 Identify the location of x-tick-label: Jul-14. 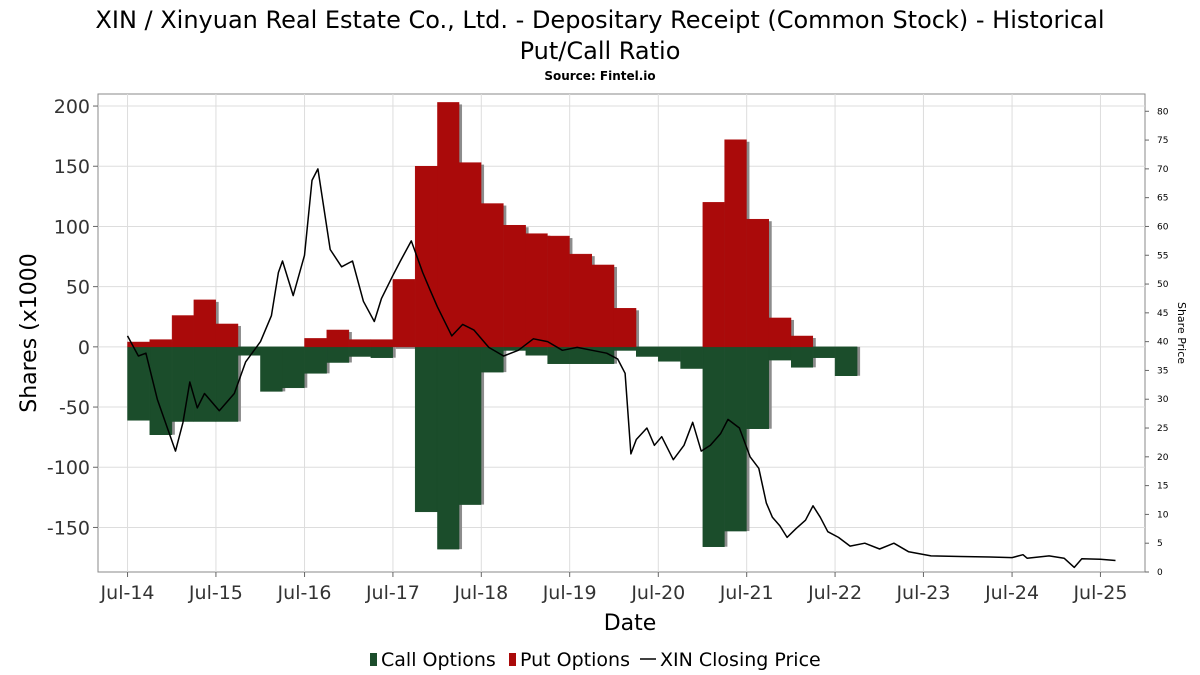
(127, 593).